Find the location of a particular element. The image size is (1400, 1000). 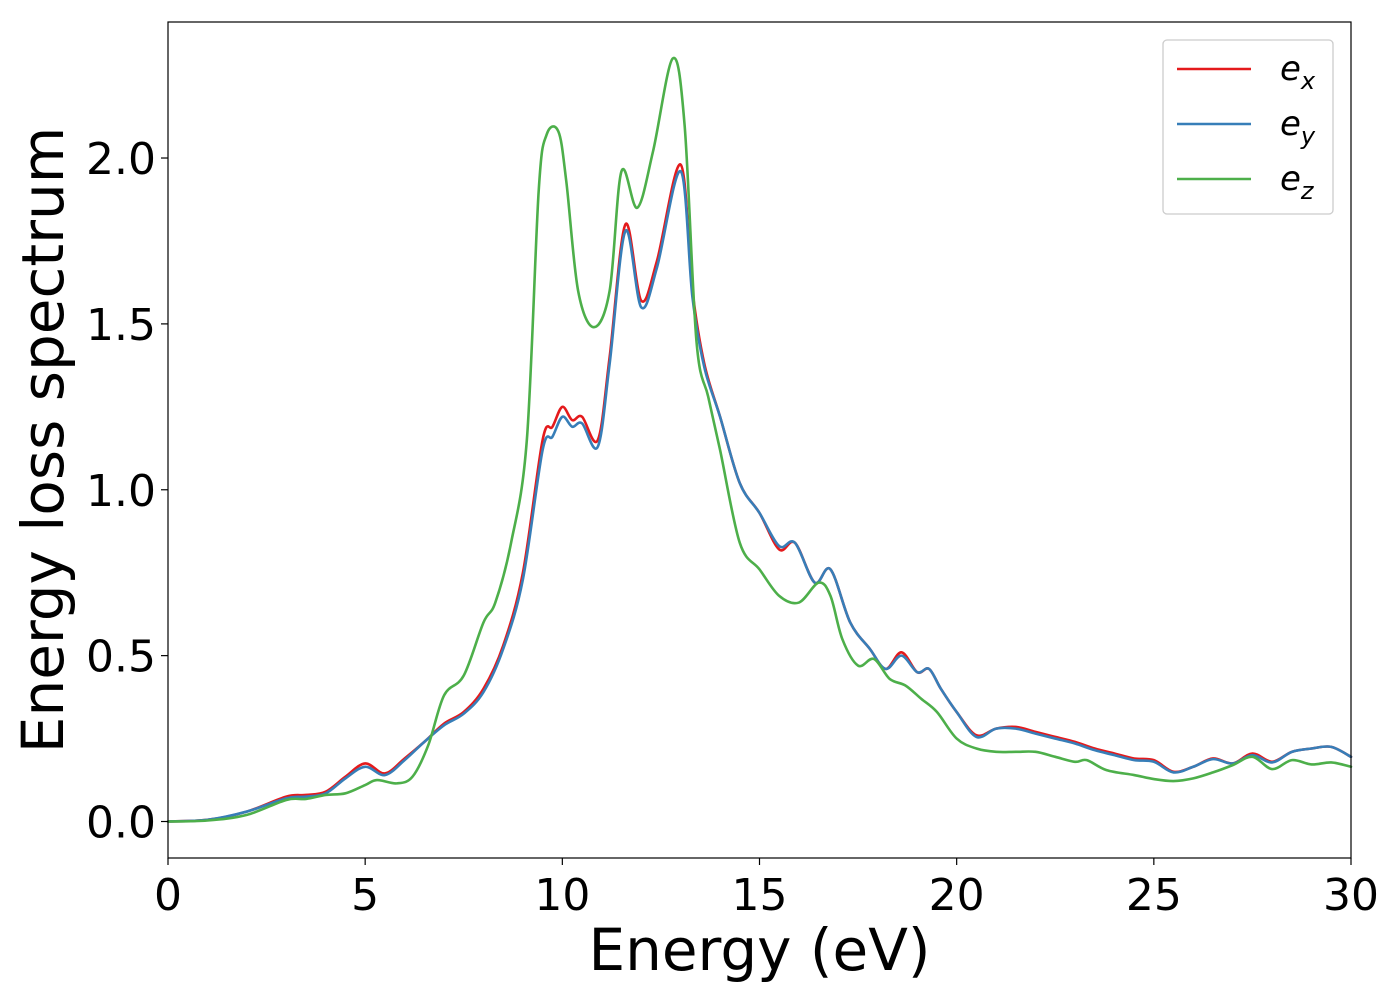

legend-label-e-x: ex is located at coordinates (1298, 72).